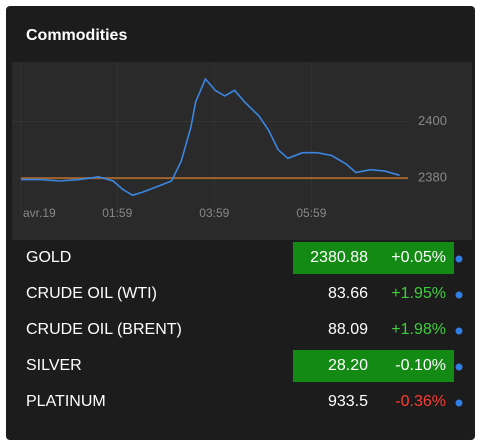 This screenshot has width=484, height=448. What do you see at coordinates (418, 329) in the screenshot?
I see `change: +1.98%` at bounding box center [418, 329].